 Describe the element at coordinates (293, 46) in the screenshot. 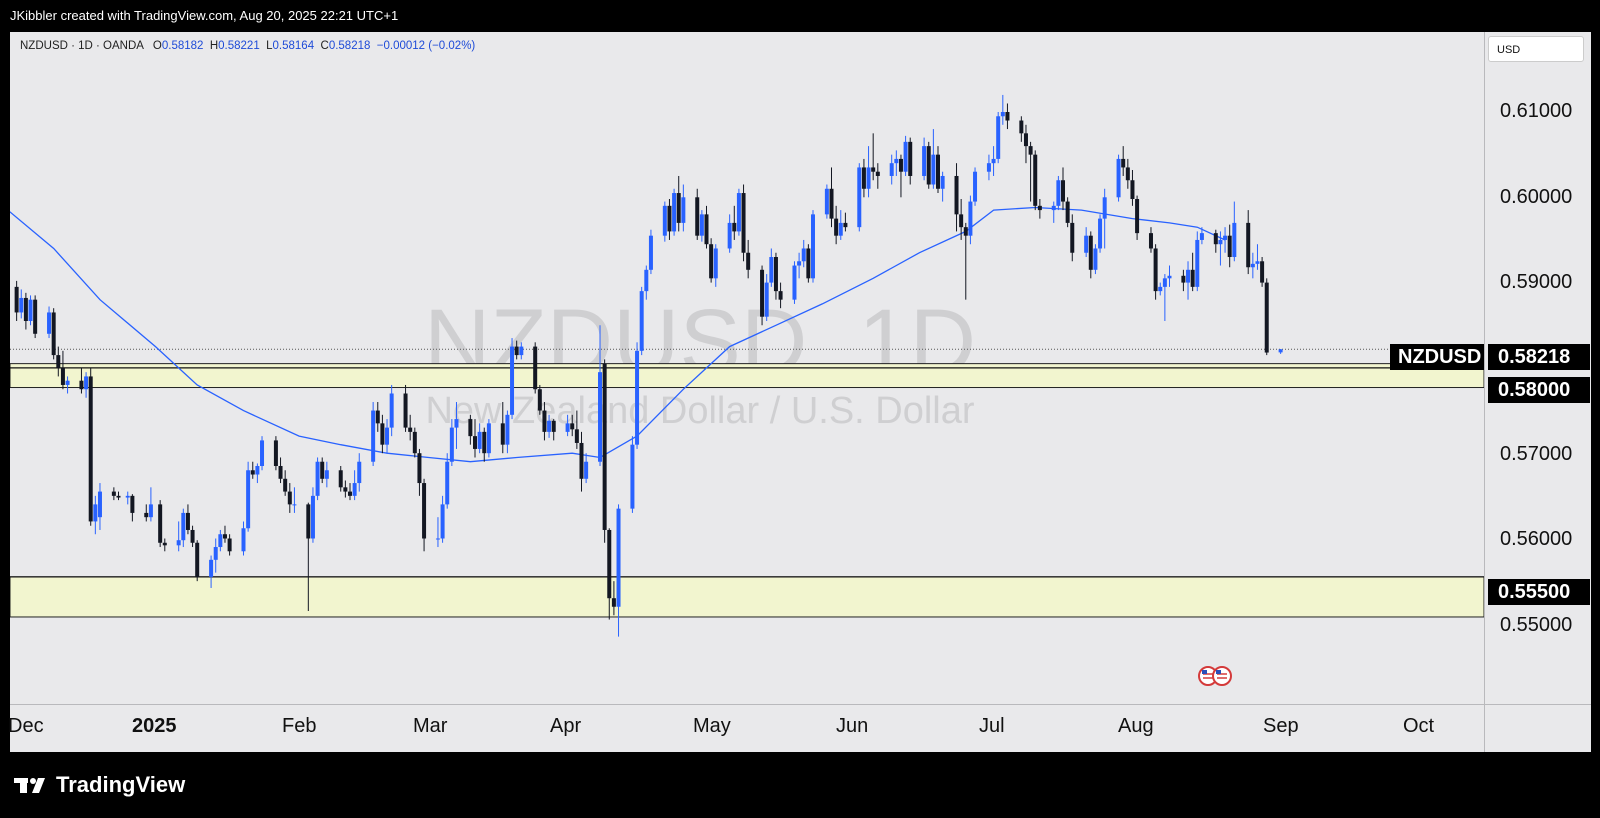

I see `legend-low: 0.58164` at that location.